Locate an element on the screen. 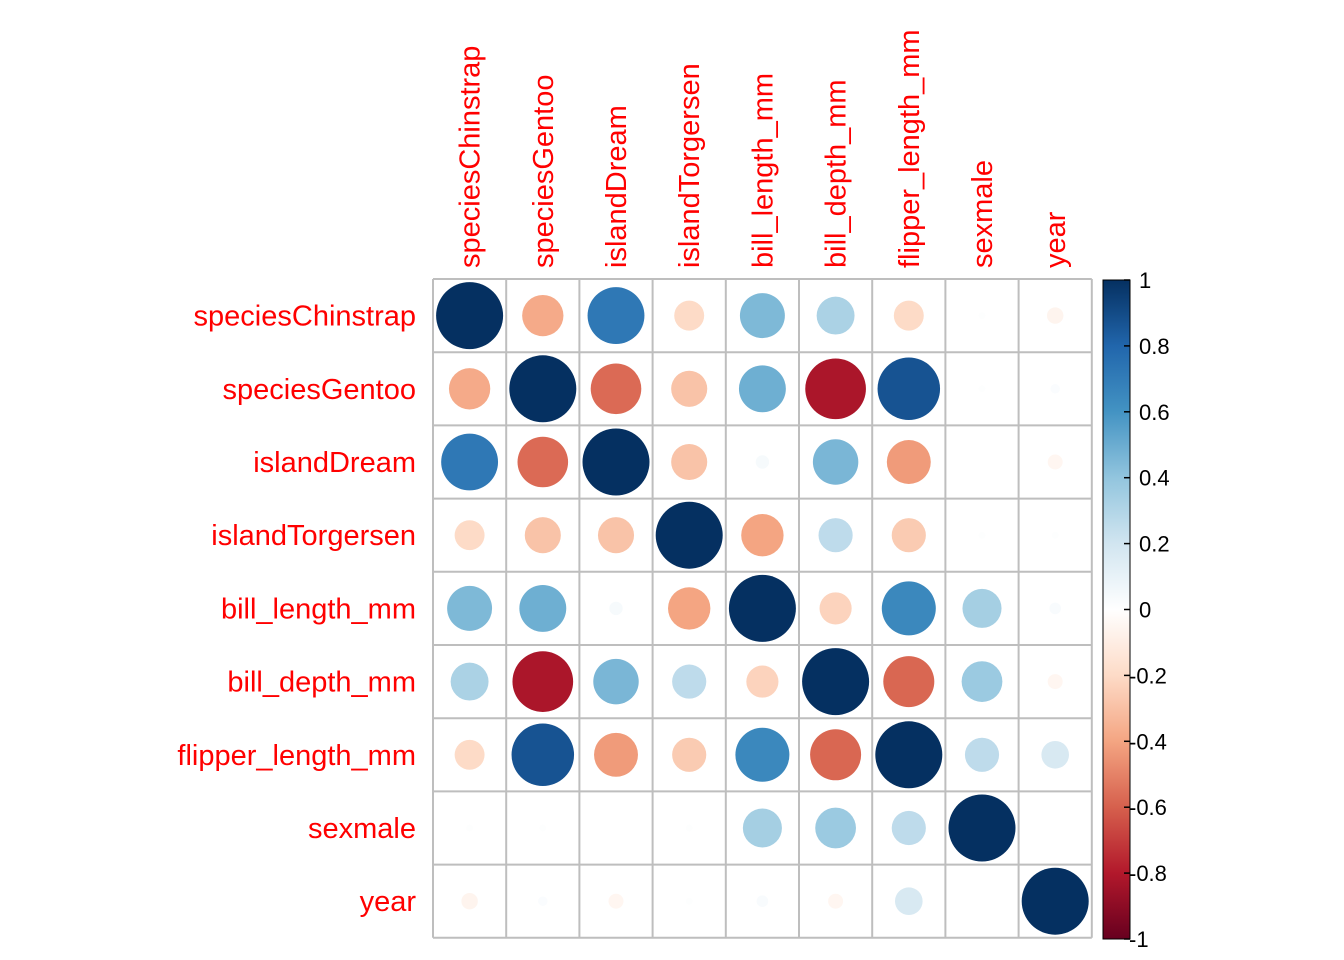 Image resolution: width=1344 pixels, height=960 pixels. col-label-islandTorgersen: islandTorgersen is located at coordinates (690, 165).